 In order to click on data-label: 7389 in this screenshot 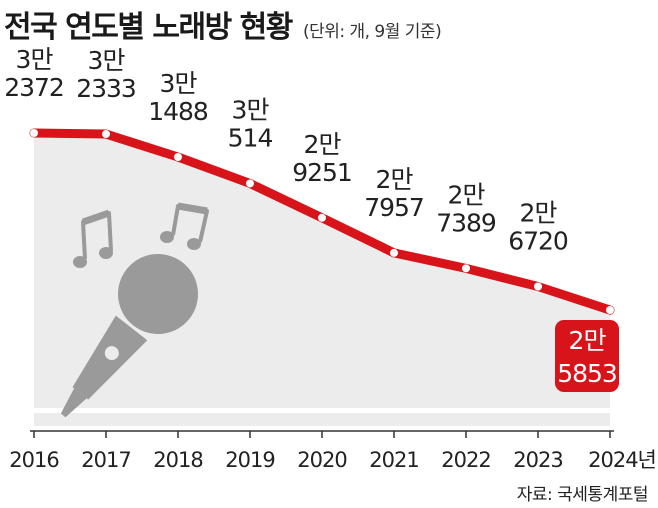, I will do `click(466, 222)`.